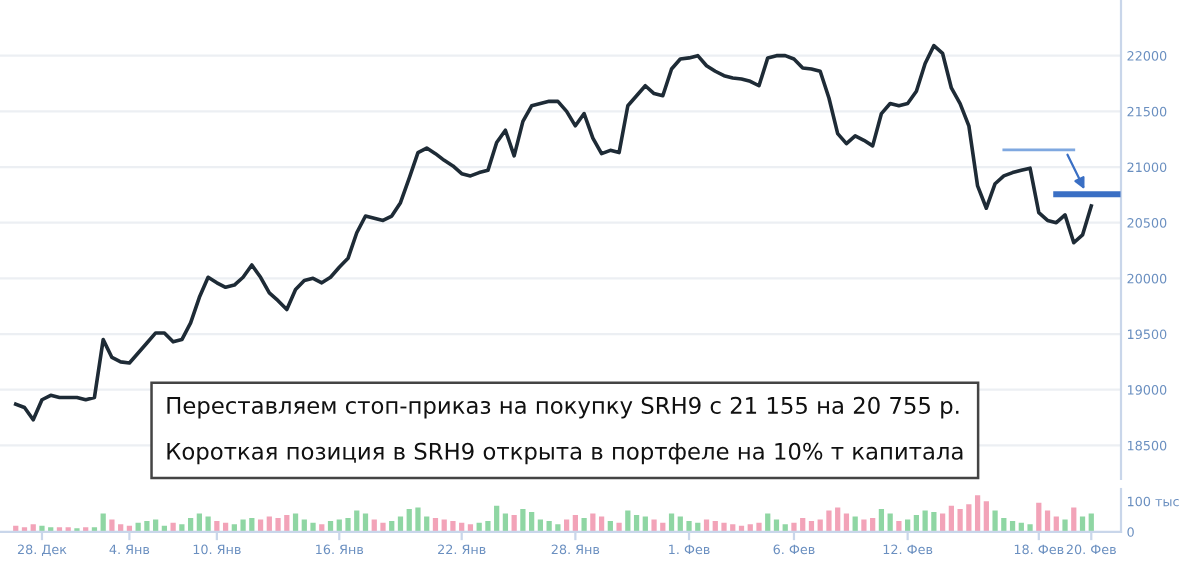 The image size is (1180, 570). I want to click on annotation: Переставляем стоп-приказ на покупку SRH9 с 21 155 на 20 755 р., so click(563, 407).